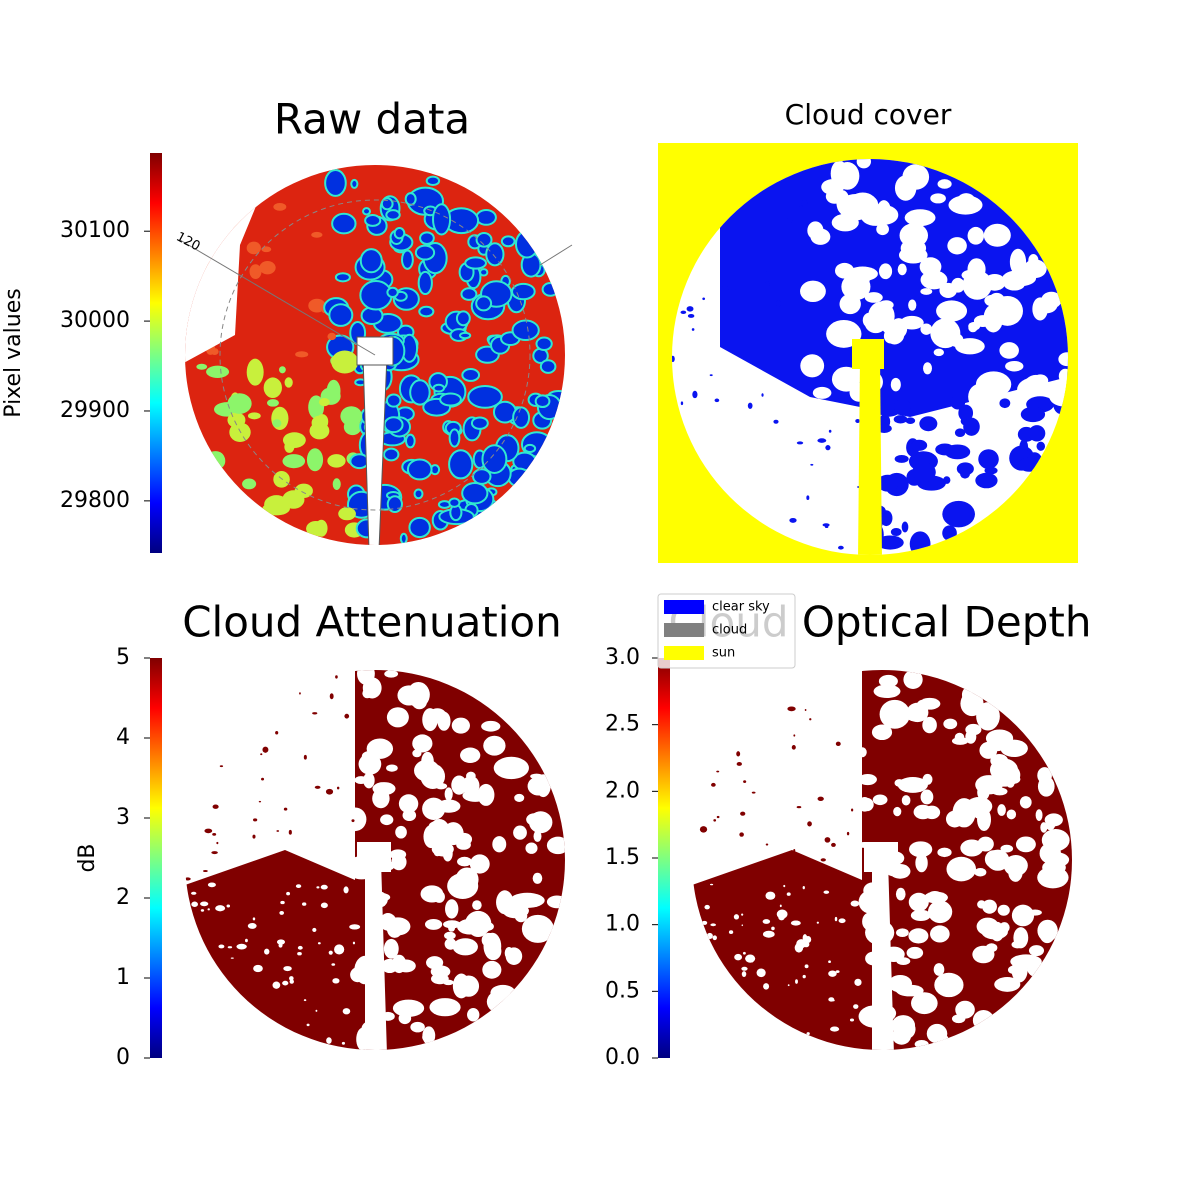  Describe the element at coordinates (123, 817) in the screenshot. I see `colorbar-tick-label: 3` at that location.